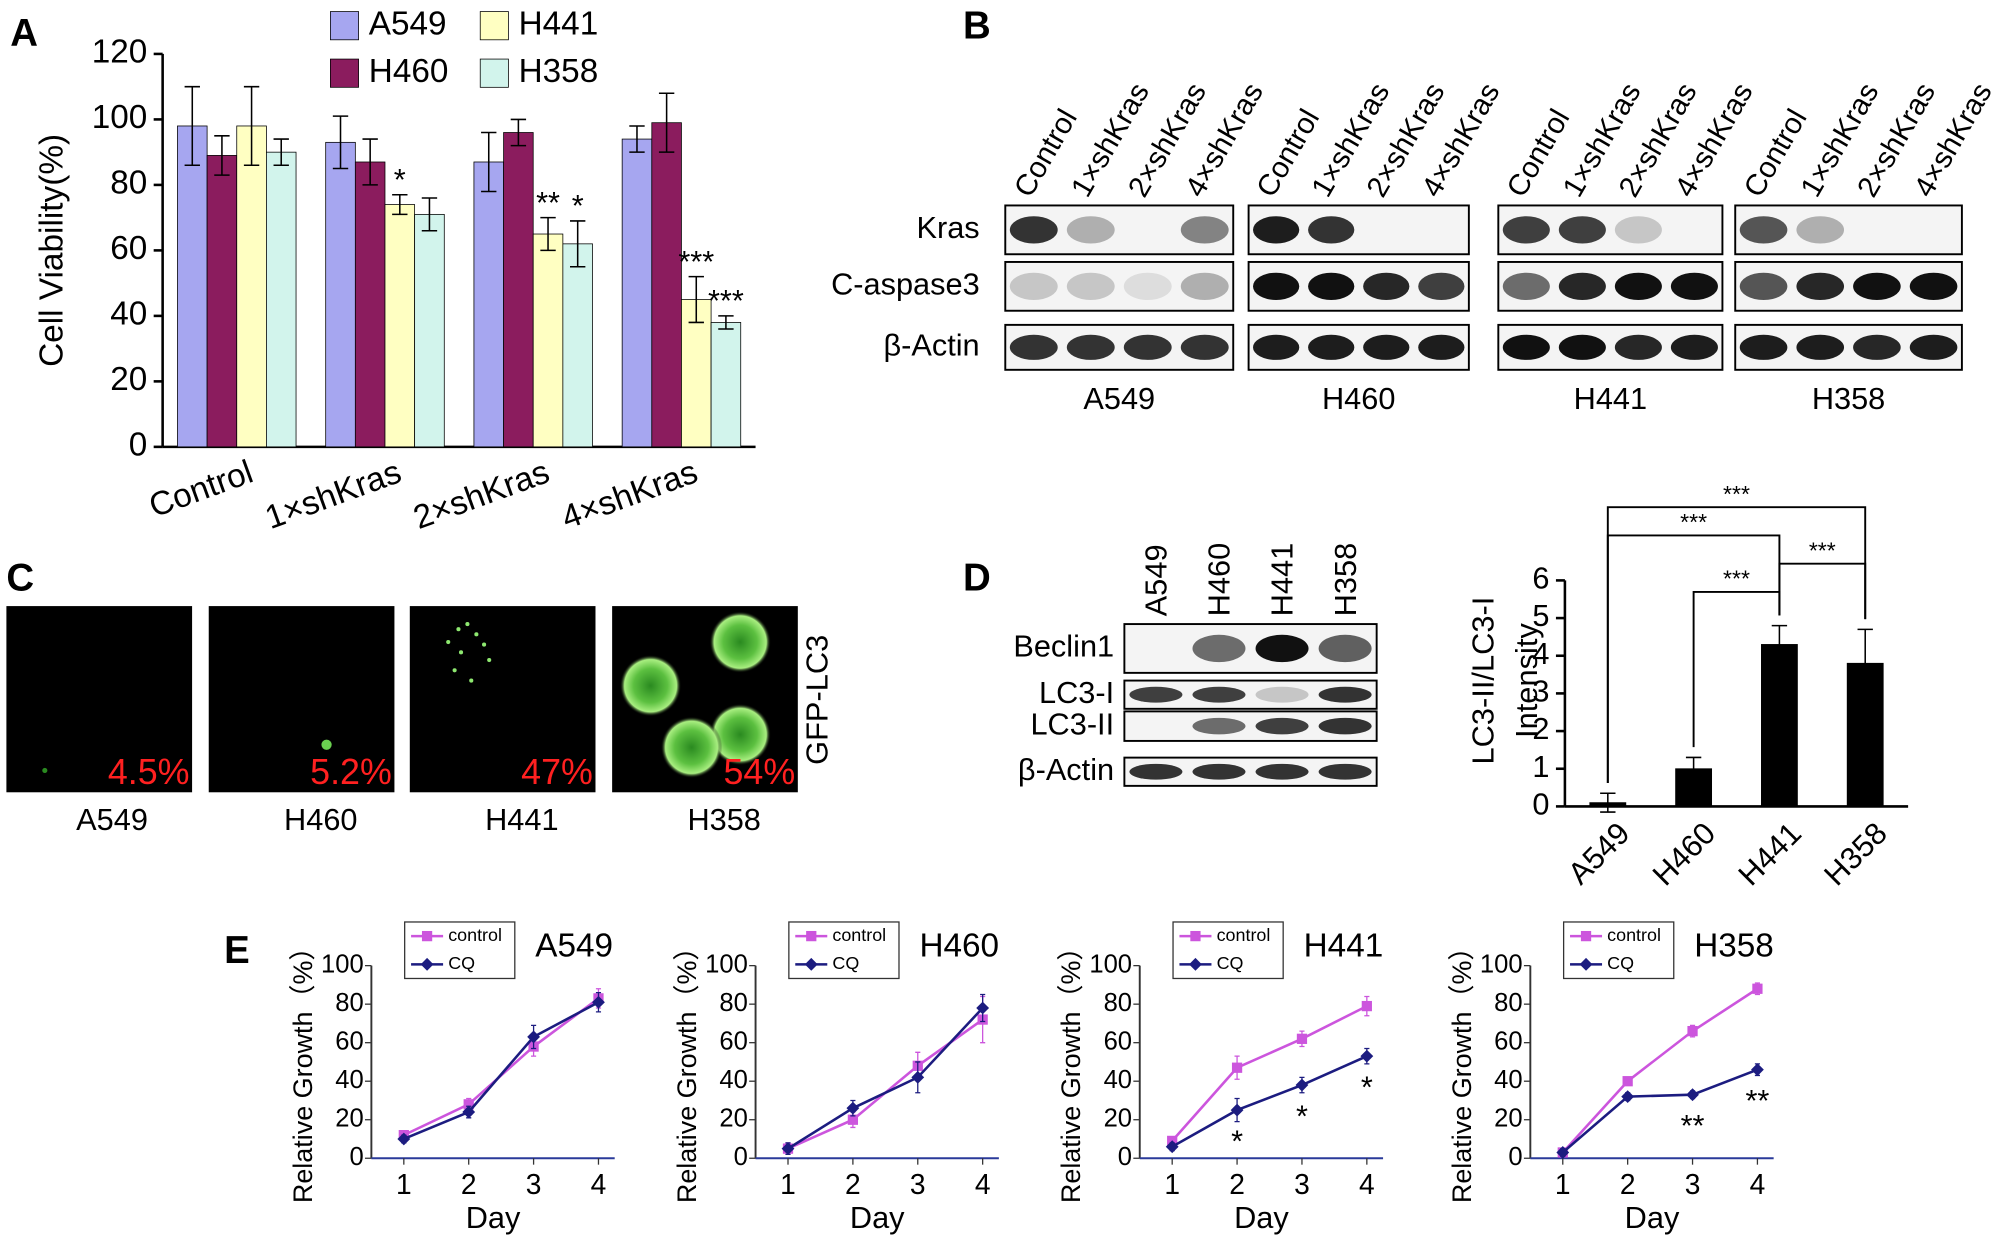 The height and width of the screenshot is (1243, 2008). I want to click on y-axis-label: Relative Growth（%）, so click(303, 1069).